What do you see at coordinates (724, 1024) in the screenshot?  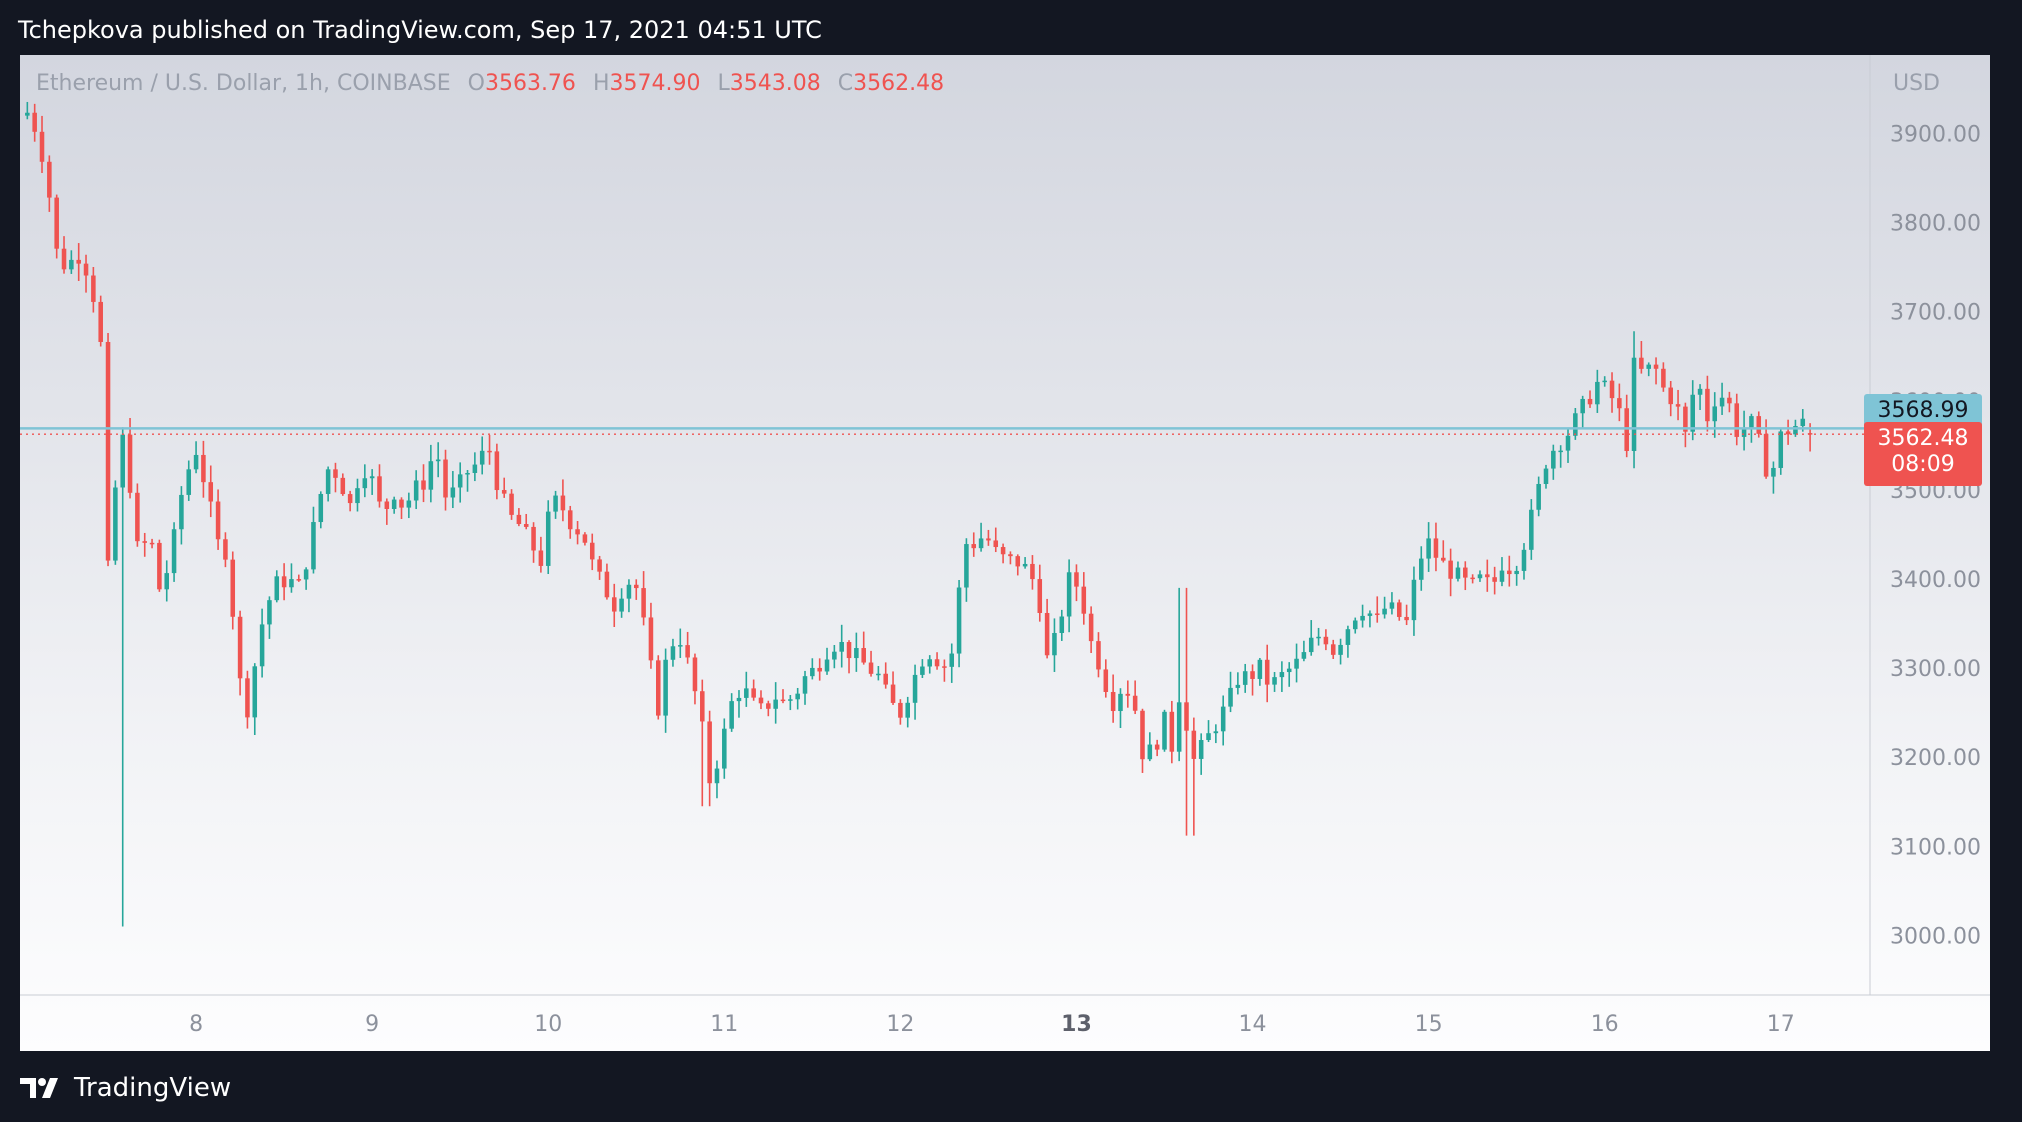 I see `x-tick-label: 11` at bounding box center [724, 1024].